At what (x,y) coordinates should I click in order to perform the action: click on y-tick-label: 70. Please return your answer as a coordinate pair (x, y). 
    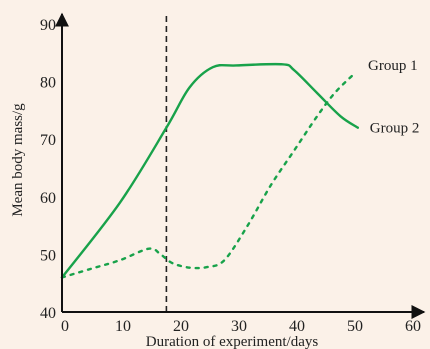
    Looking at the image, I should click on (48, 140).